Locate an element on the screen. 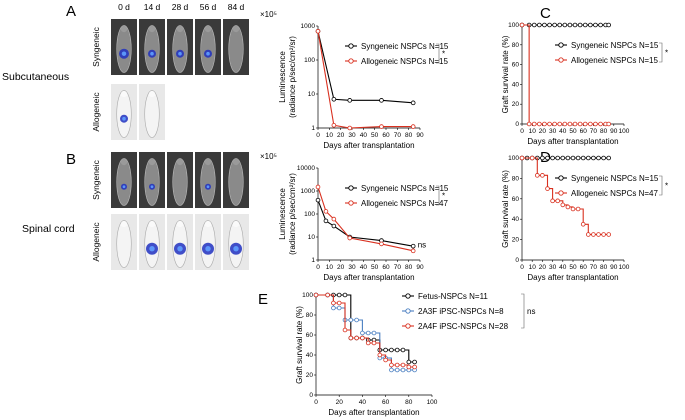 The height and width of the screenshot is (420, 685). y-tick-label: 10 is located at coordinates (312, 237).